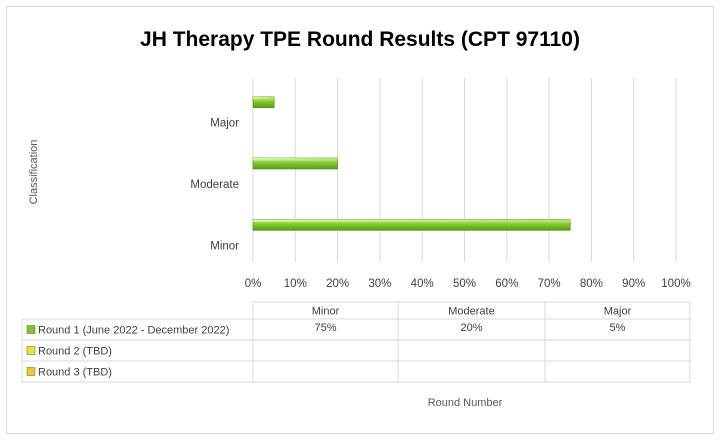  What do you see at coordinates (224, 124) in the screenshot?
I see `category-label: Major` at bounding box center [224, 124].